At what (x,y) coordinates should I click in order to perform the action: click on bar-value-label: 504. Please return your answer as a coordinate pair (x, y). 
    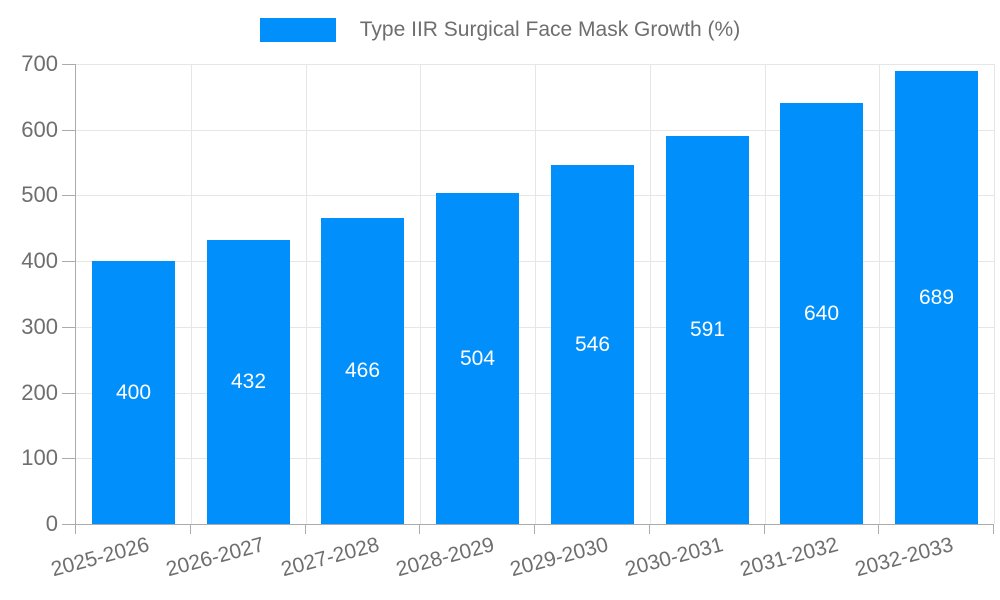
    Looking at the image, I should click on (477, 358).